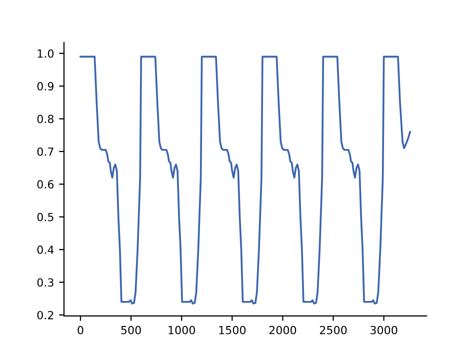 The width and height of the screenshot is (474, 355). What do you see at coordinates (45, 119) in the screenshot?
I see `y-tick-label: 0.8` at bounding box center [45, 119].